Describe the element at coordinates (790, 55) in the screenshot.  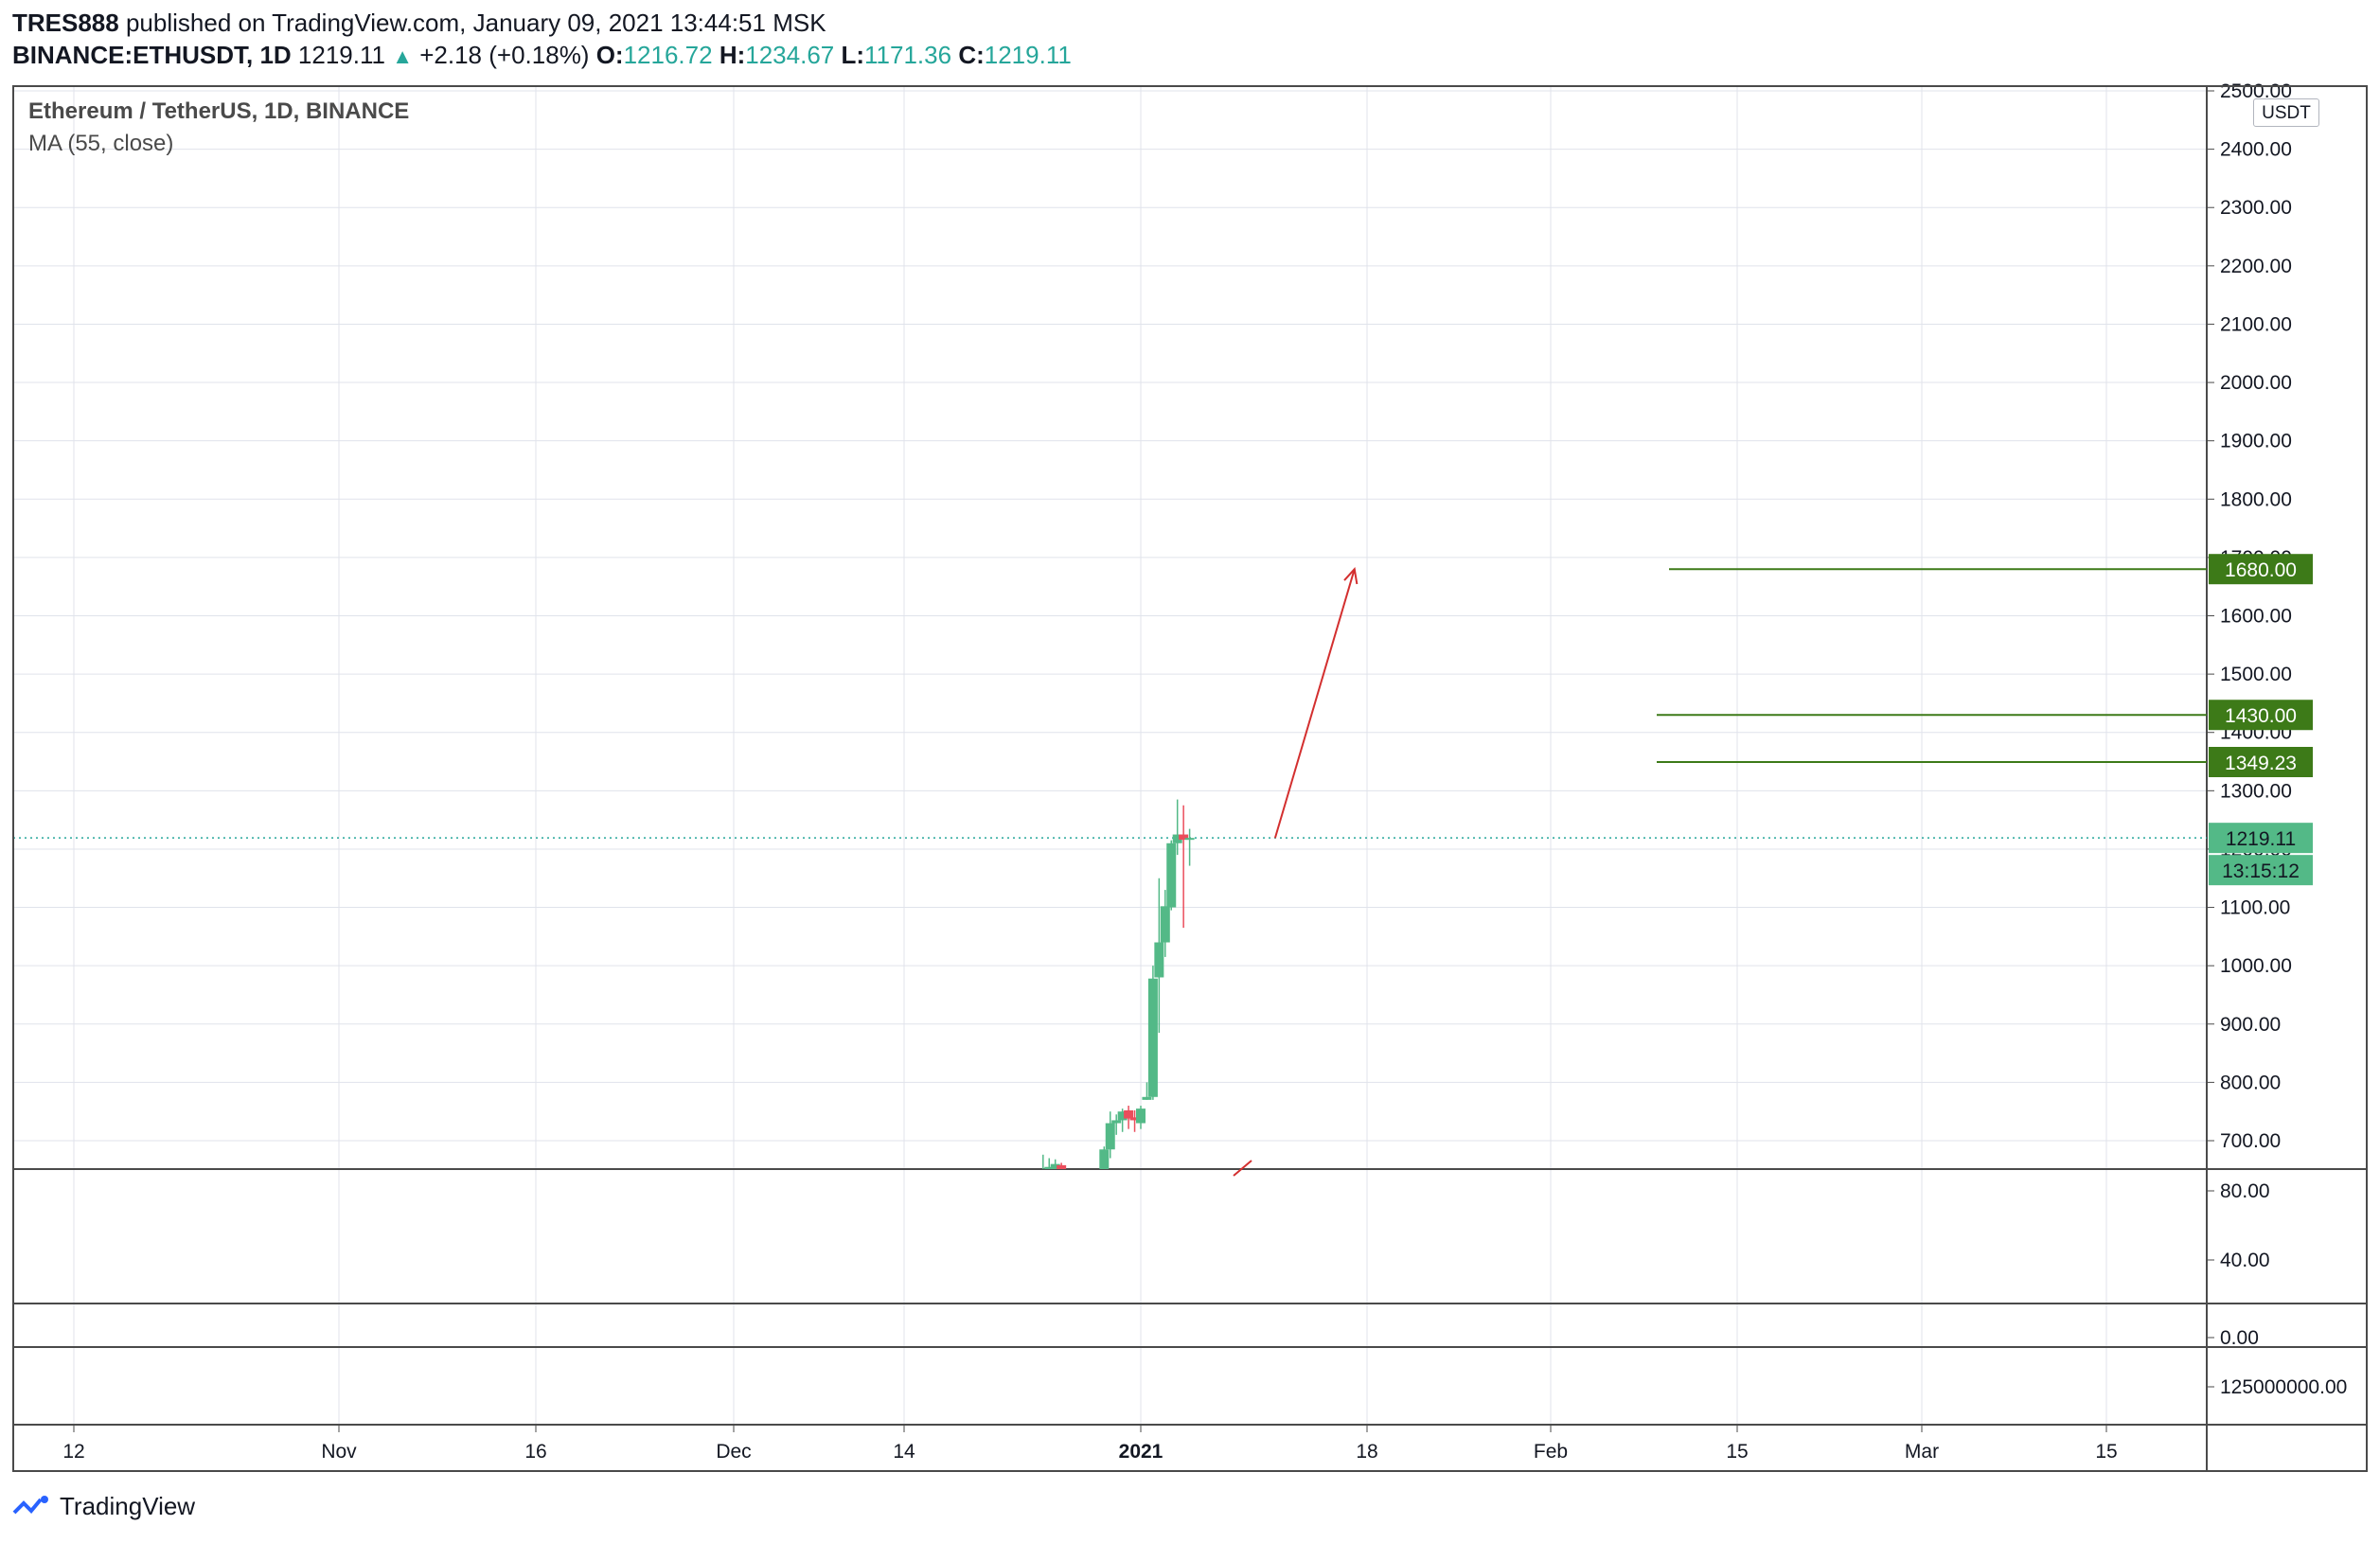
I see `high-value: 1234.67` at that location.